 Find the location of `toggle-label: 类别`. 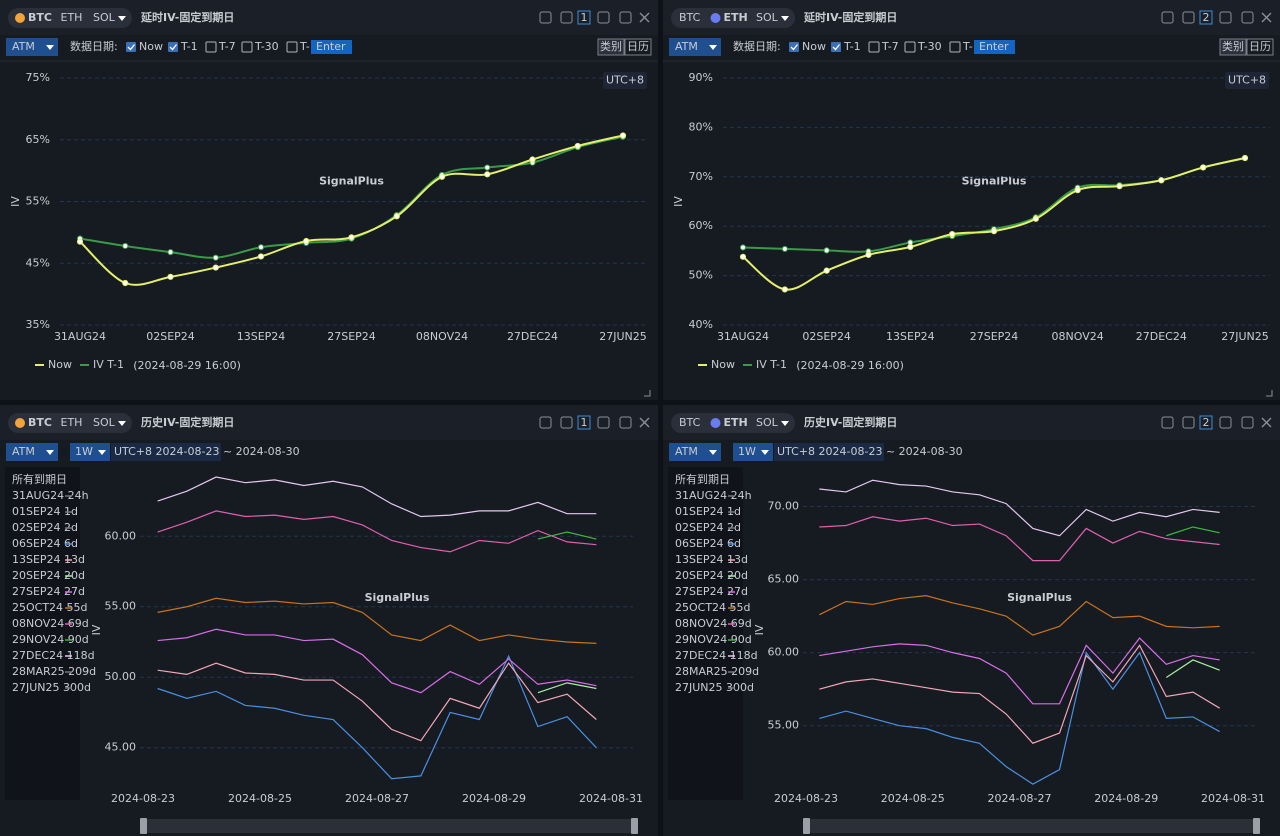

toggle-label: 类别 is located at coordinates (611, 46).